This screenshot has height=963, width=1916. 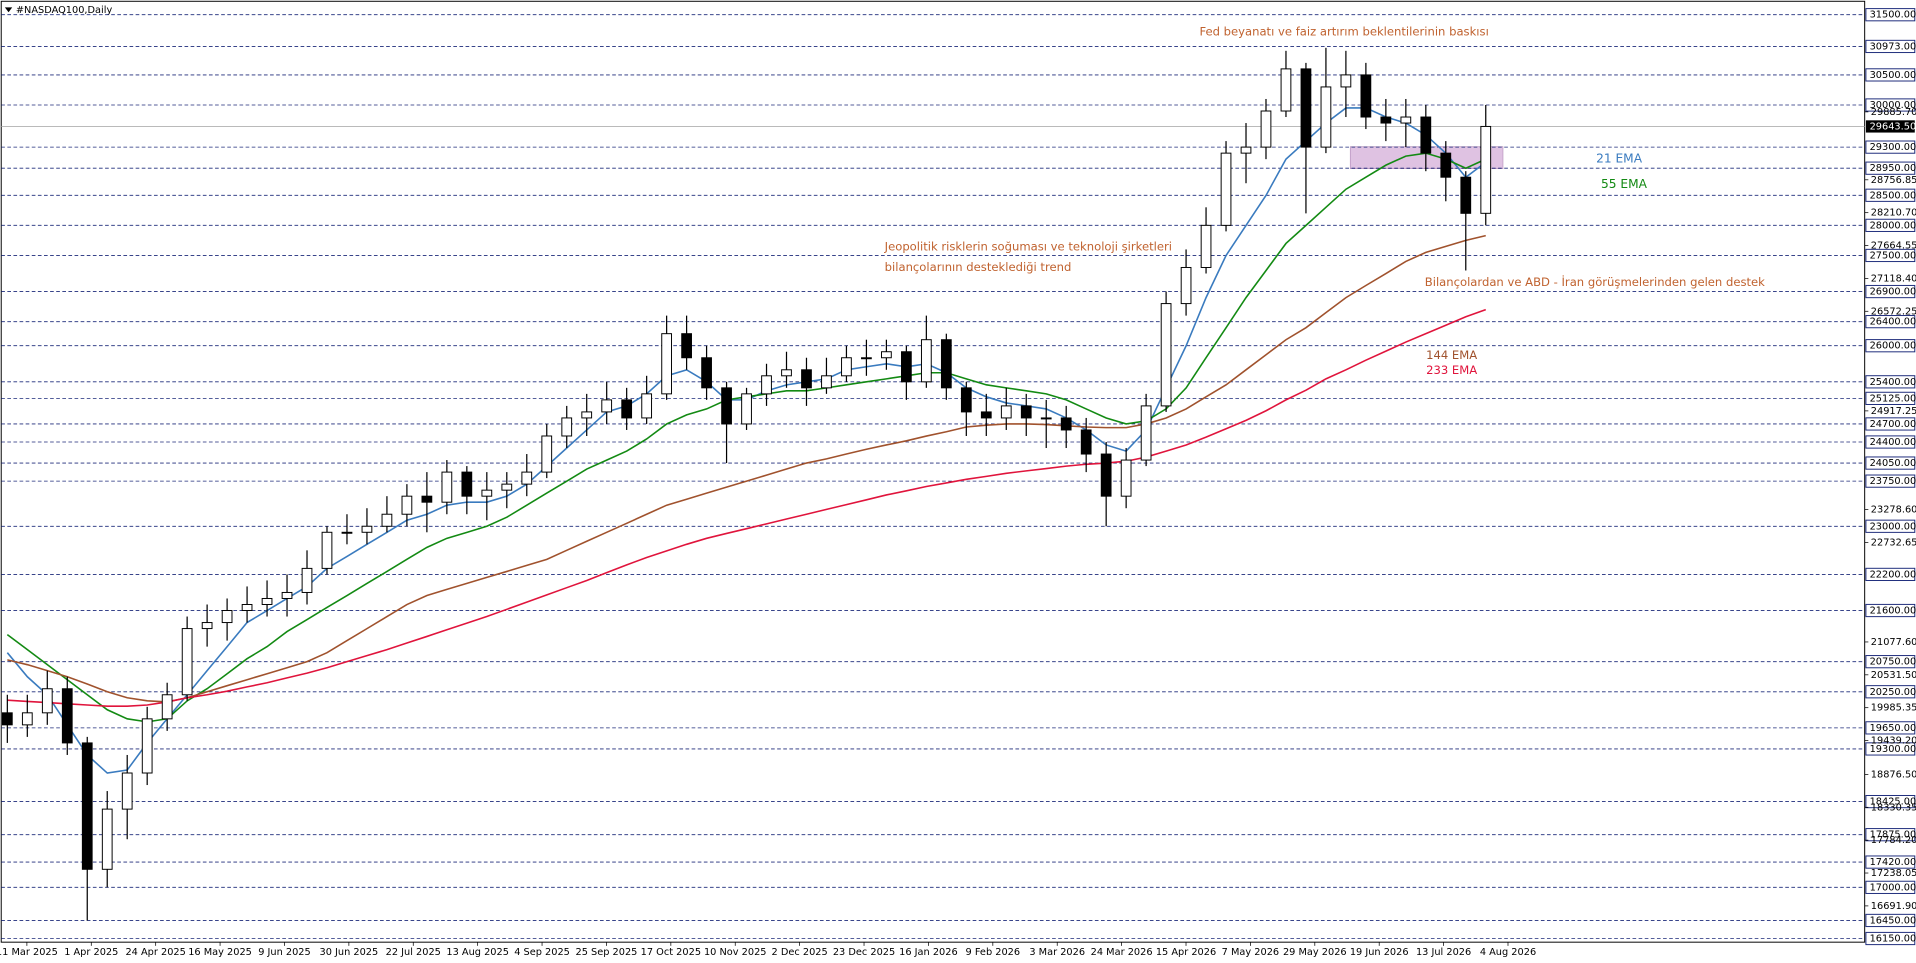 I want to click on menu-arrow, so click(x=8, y=10).